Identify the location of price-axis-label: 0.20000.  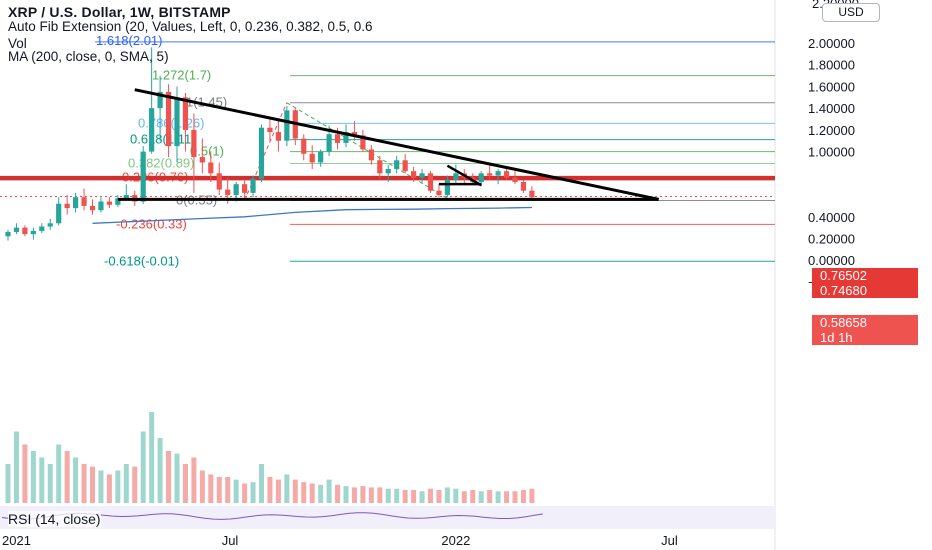
(831, 238).